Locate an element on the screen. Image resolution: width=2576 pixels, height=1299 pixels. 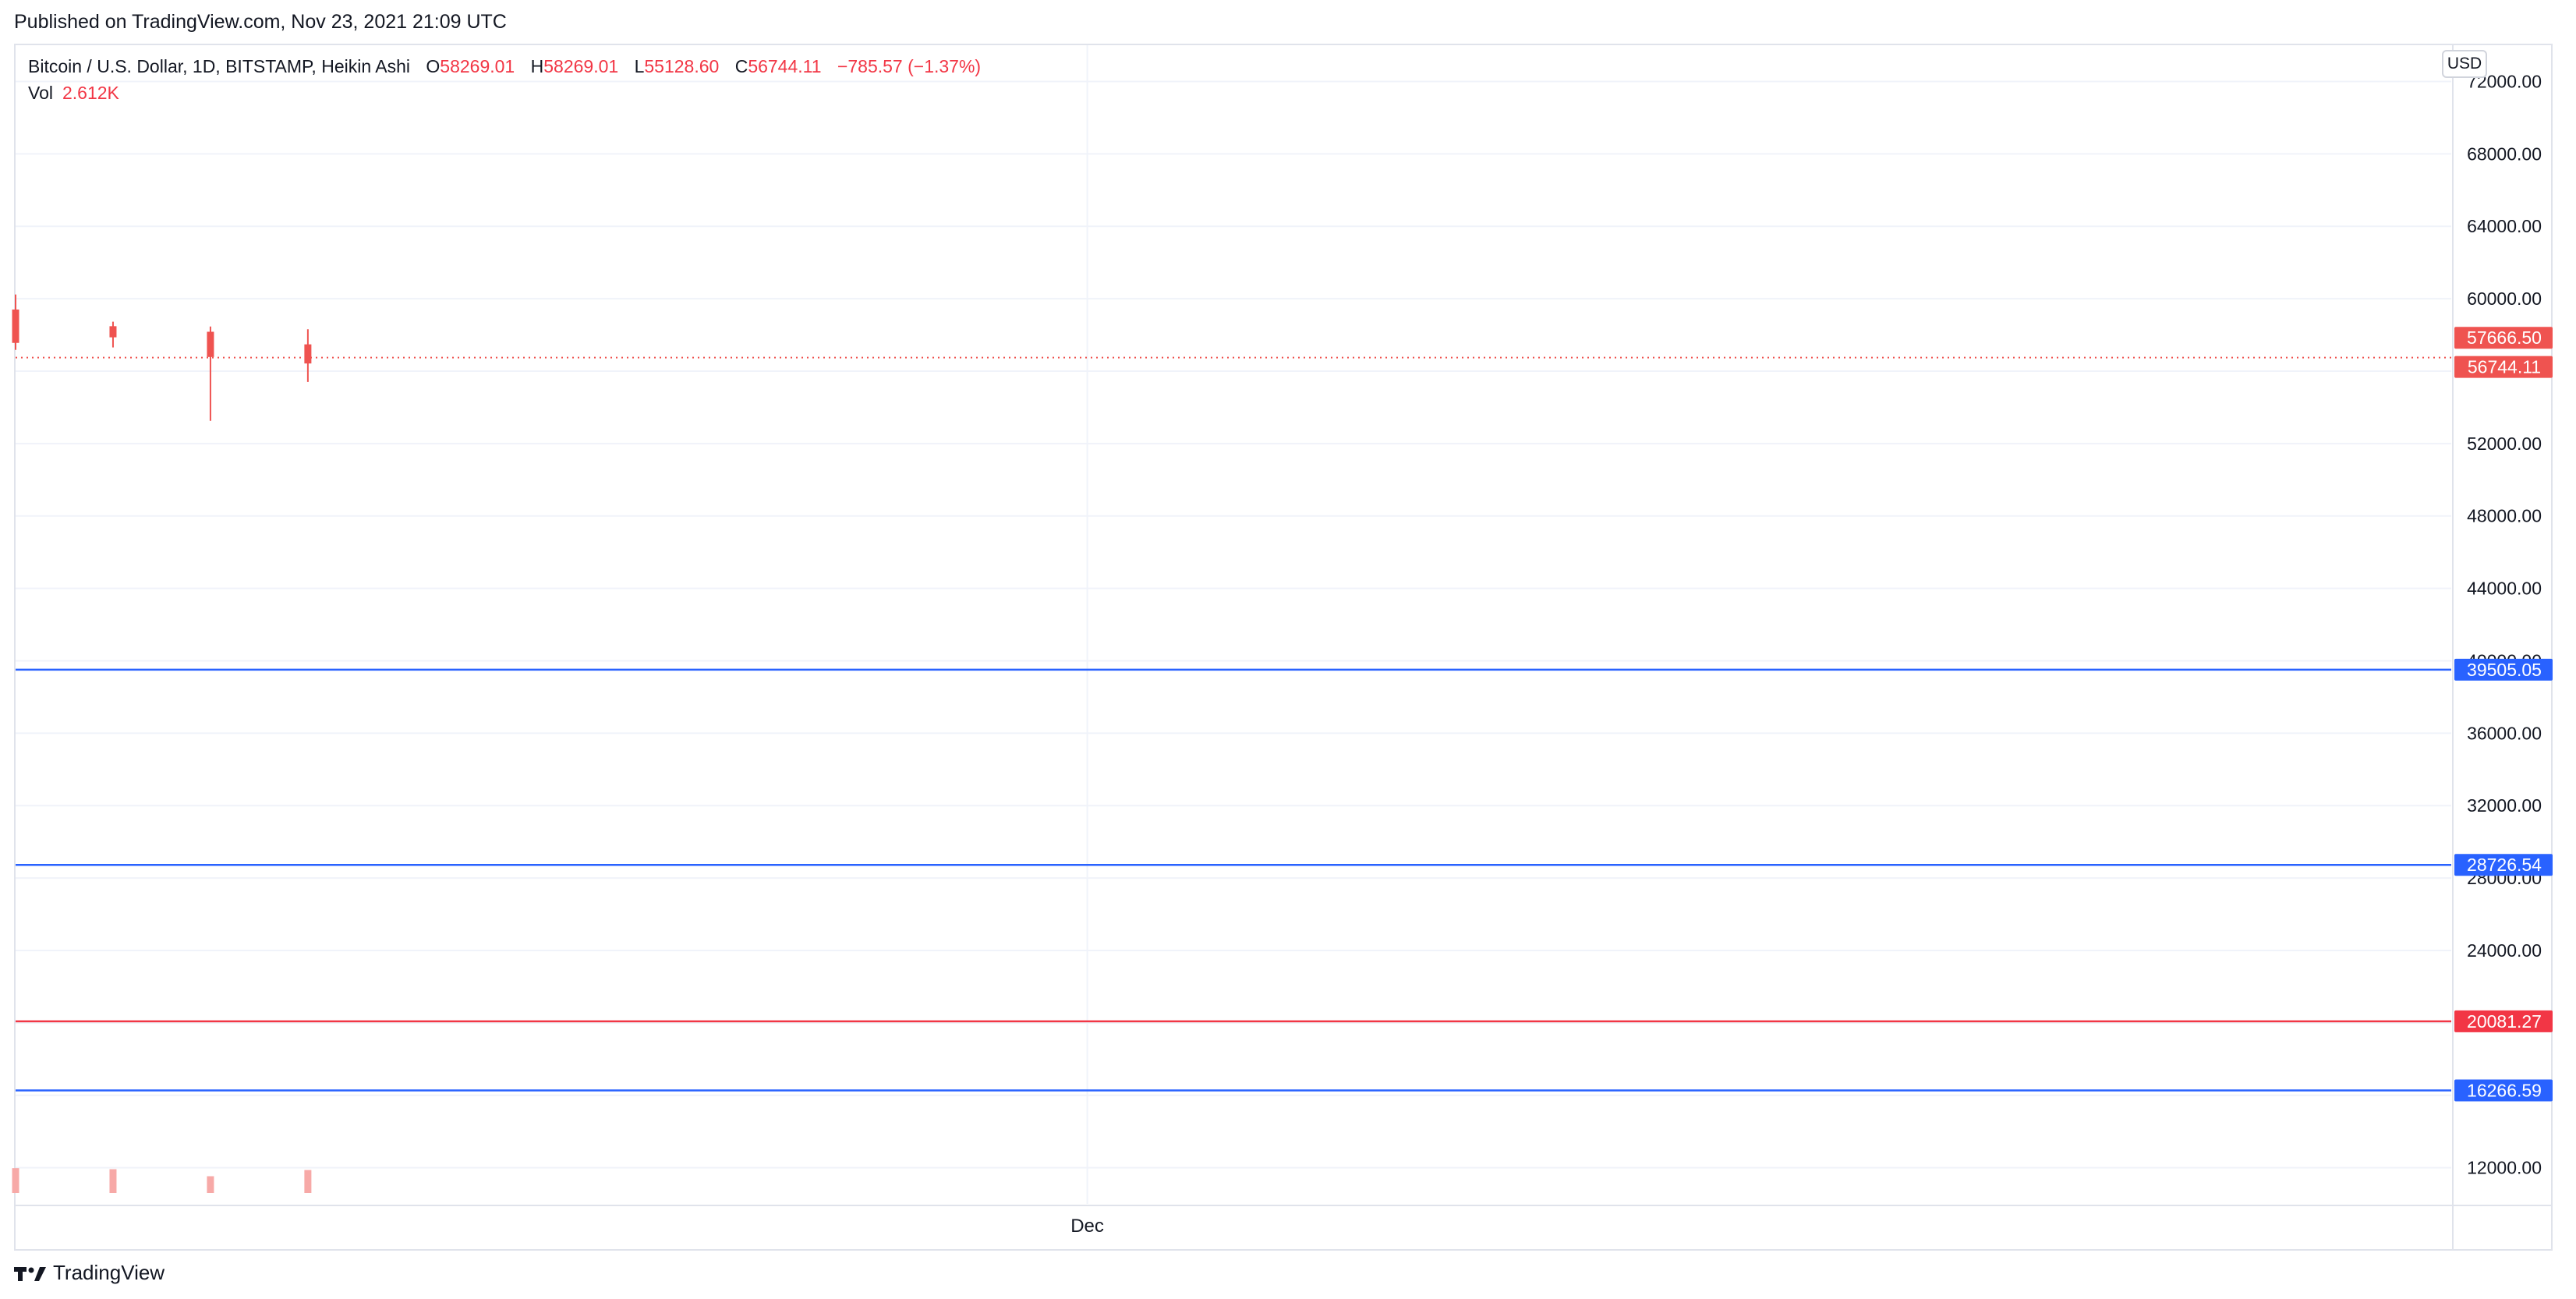
price-axis-label: 32000.00 is located at coordinates (2504, 805).